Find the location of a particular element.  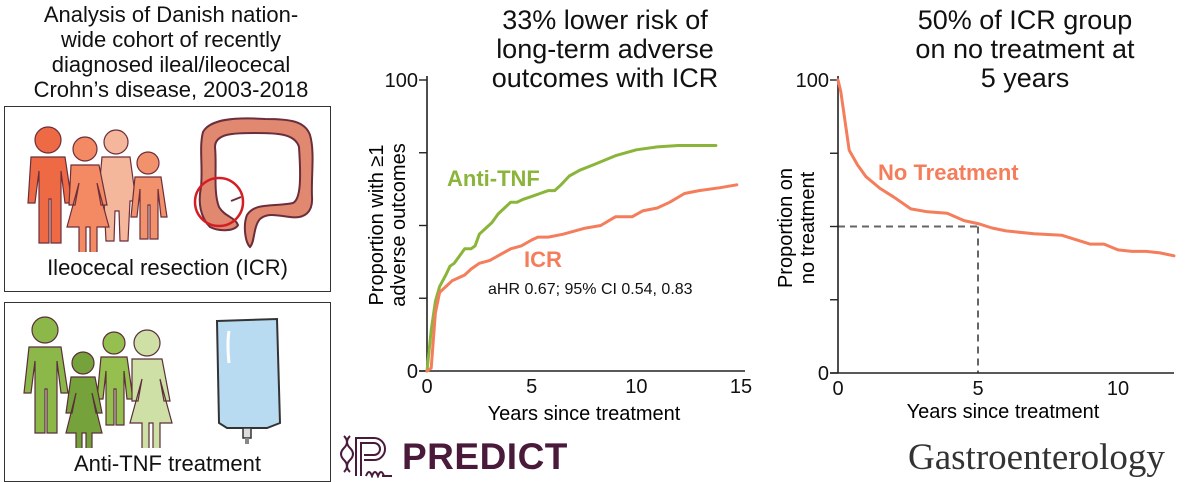

series-line-anti-tnf is located at coordinates (571, 258).